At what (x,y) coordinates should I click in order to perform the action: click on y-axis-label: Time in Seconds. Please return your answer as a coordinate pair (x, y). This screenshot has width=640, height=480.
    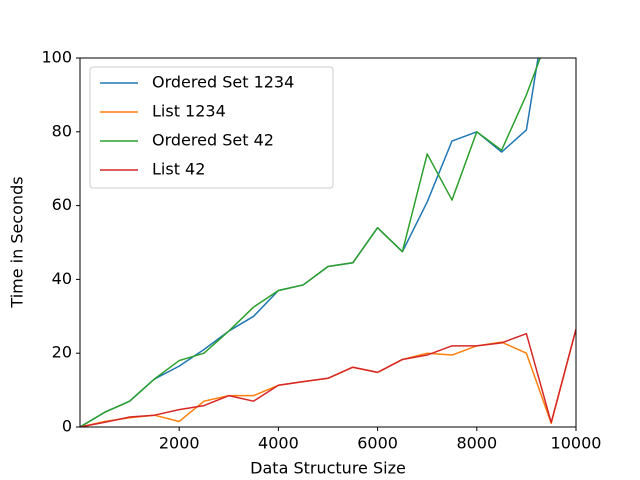
    Looking at the image, I should click on (17, 242).